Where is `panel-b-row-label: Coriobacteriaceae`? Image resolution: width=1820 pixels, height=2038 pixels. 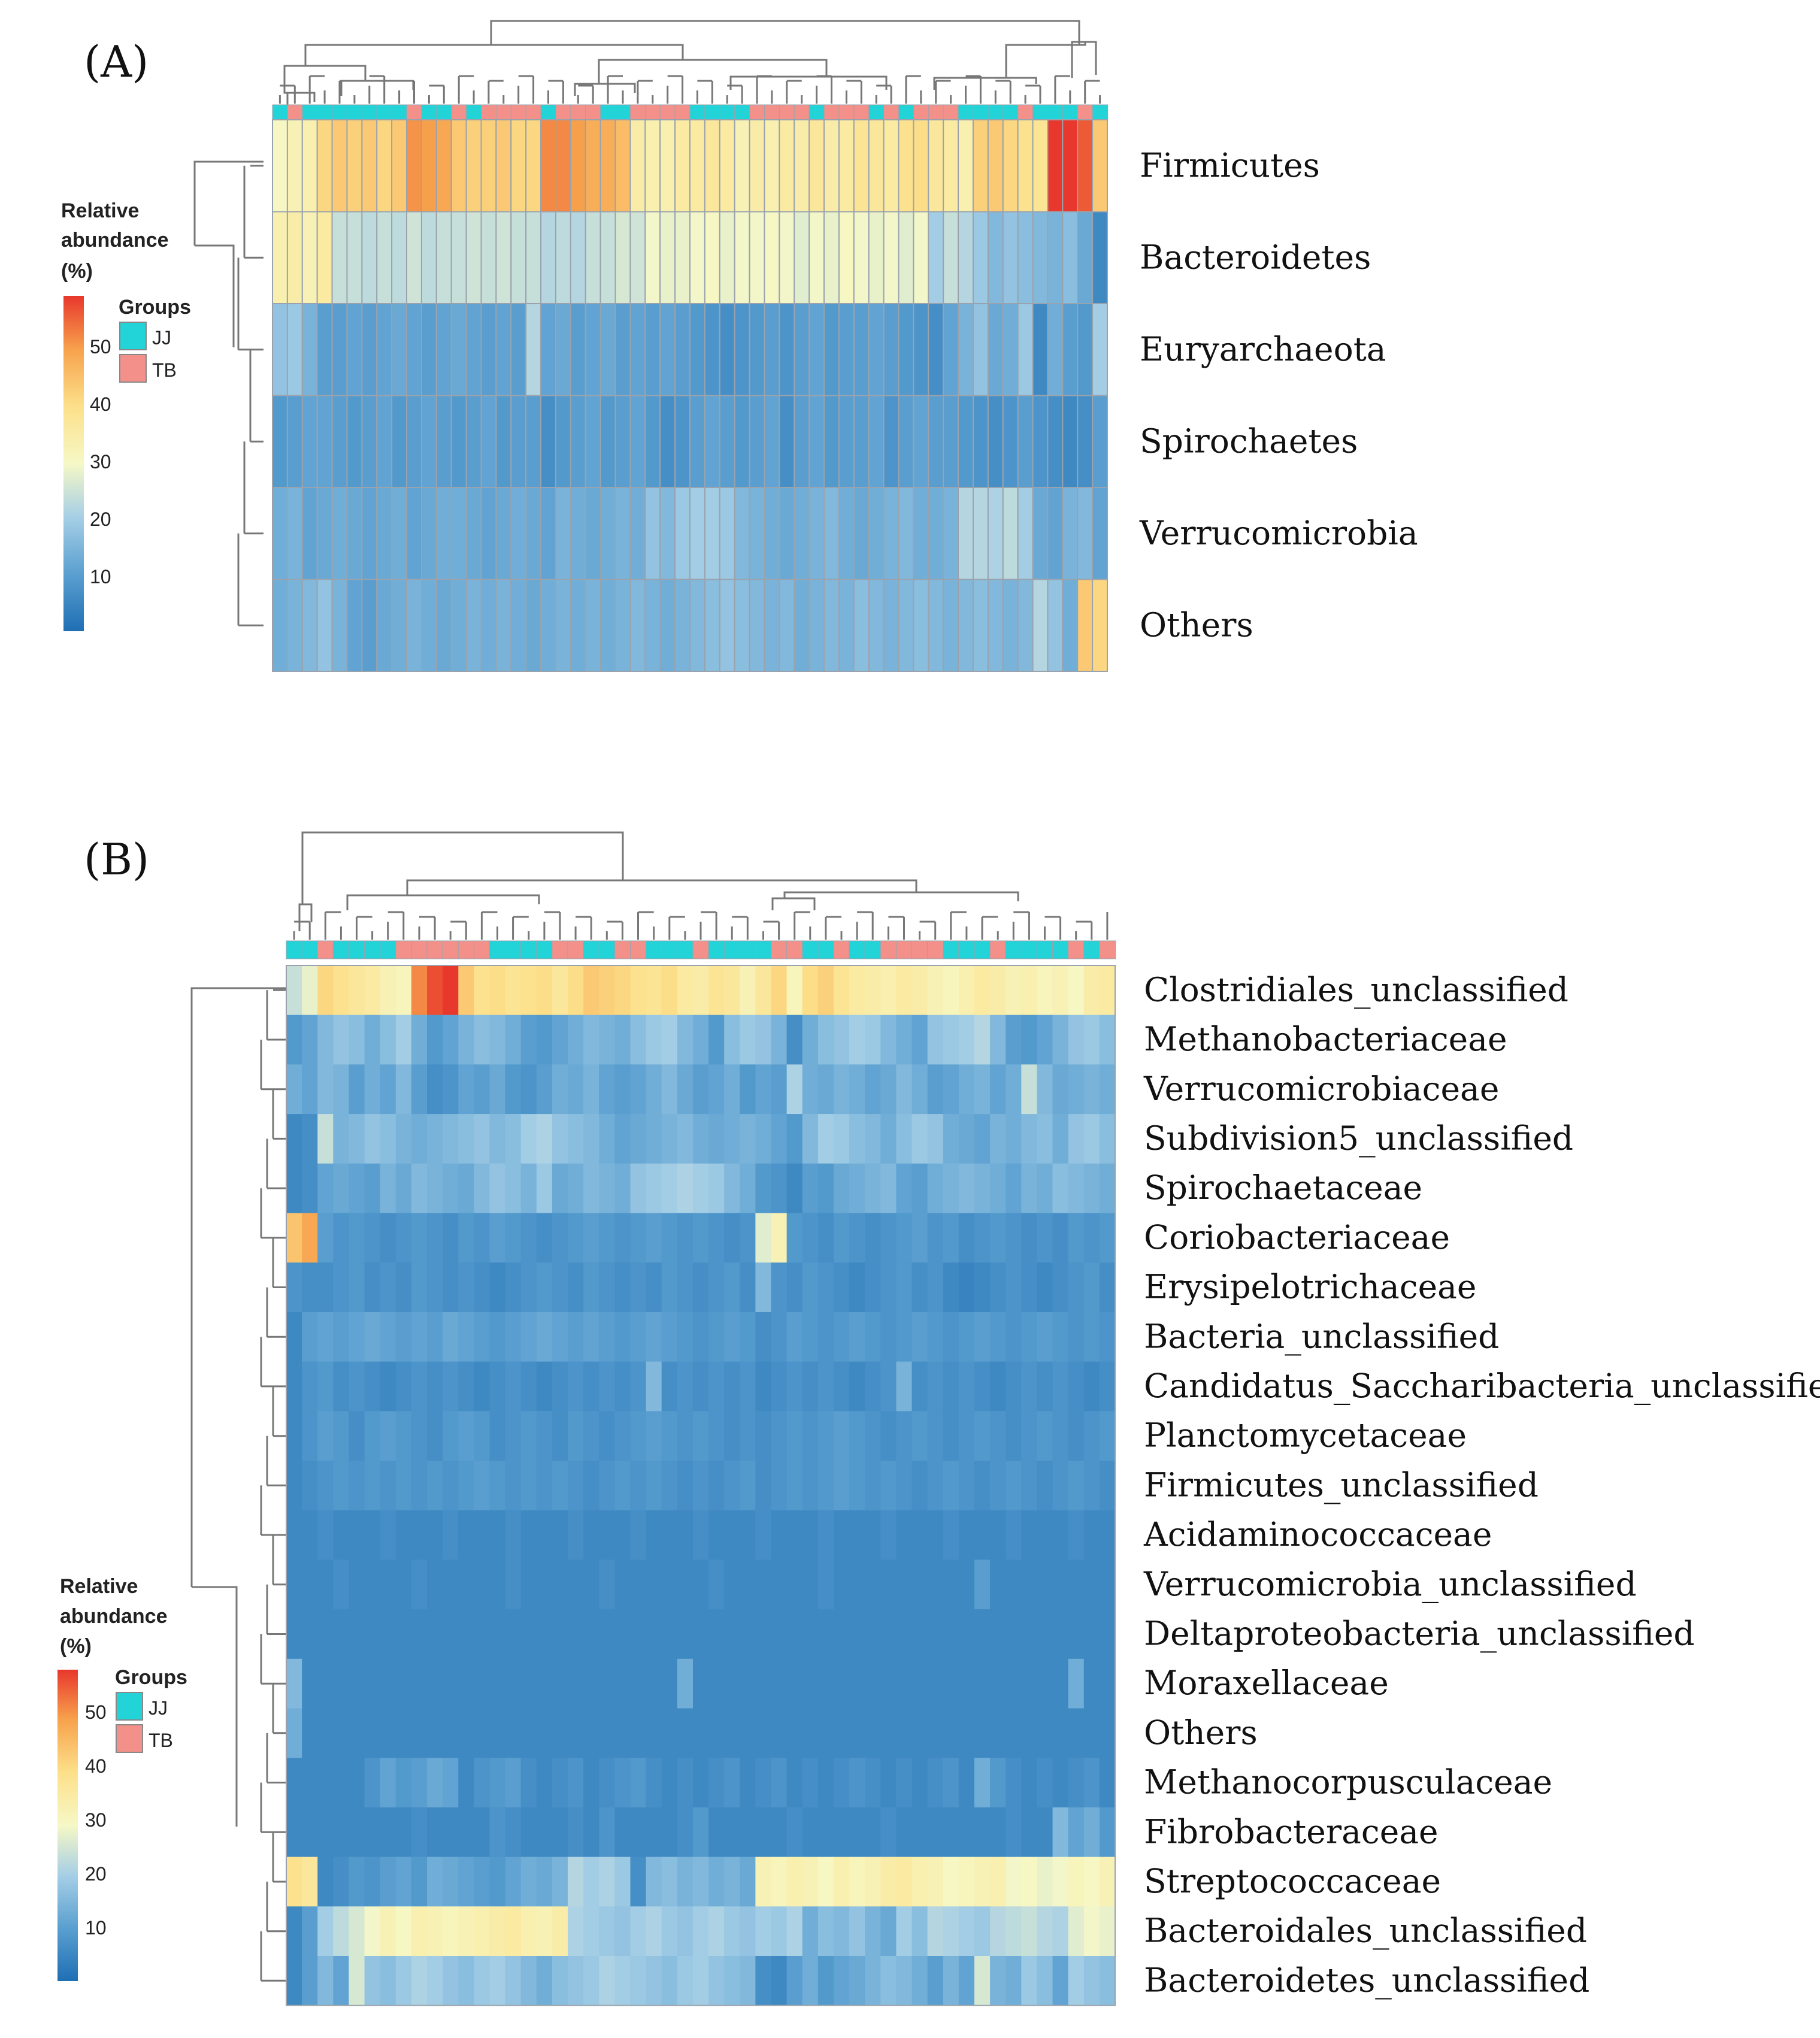
panel-b-row-label: Coriobacteriaceae is located at coordinates (1297, 1237).